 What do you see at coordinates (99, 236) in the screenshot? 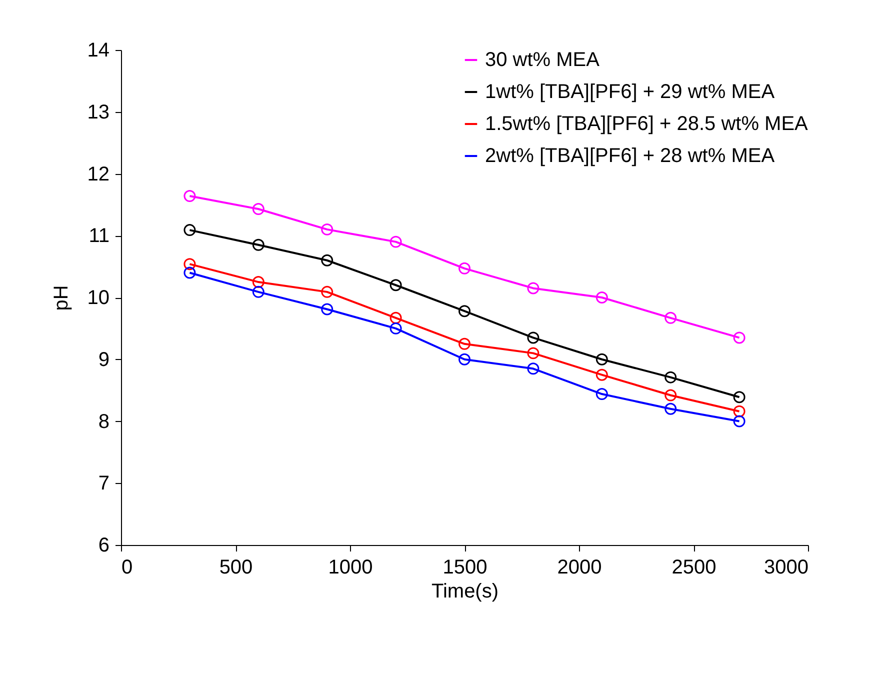
I see `y-tick-label: 11` at bounding box center [99, 236].